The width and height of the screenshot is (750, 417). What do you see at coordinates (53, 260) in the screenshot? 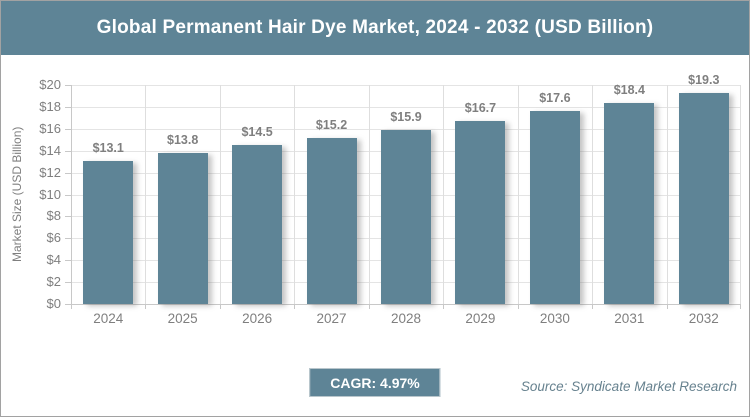
I see `y-tick-label: $4` at bounding box center [53, 260].